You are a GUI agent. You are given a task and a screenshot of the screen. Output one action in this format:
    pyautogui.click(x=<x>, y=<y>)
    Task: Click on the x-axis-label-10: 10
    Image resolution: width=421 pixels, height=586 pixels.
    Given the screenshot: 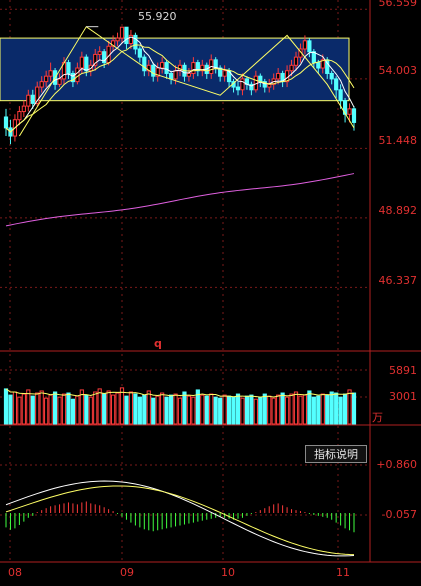 What is the action you would take?
    pyautogui.click(x=228, y=572)
    